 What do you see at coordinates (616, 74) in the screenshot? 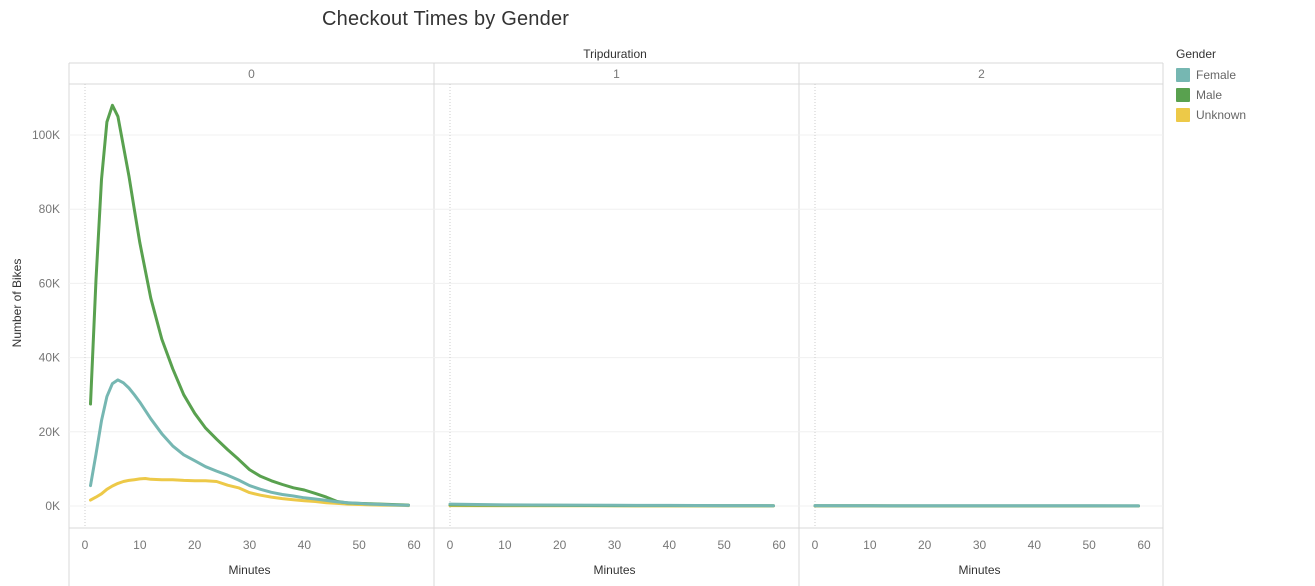
I see `panel-header-label: 1` at bounding box center [616, 74].